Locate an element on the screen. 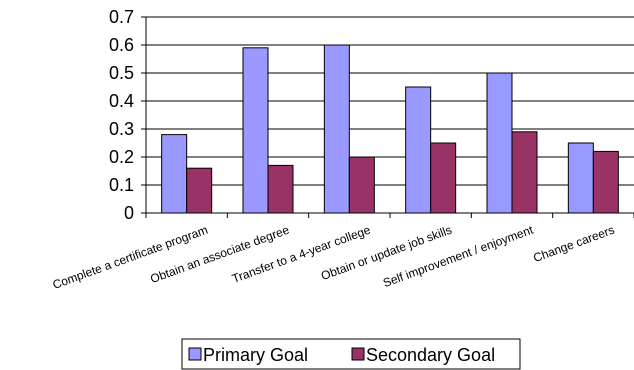 This screenshot has height=370, width=634. legend-label-primary: Primary Goal is located at coordinates (255, 355).